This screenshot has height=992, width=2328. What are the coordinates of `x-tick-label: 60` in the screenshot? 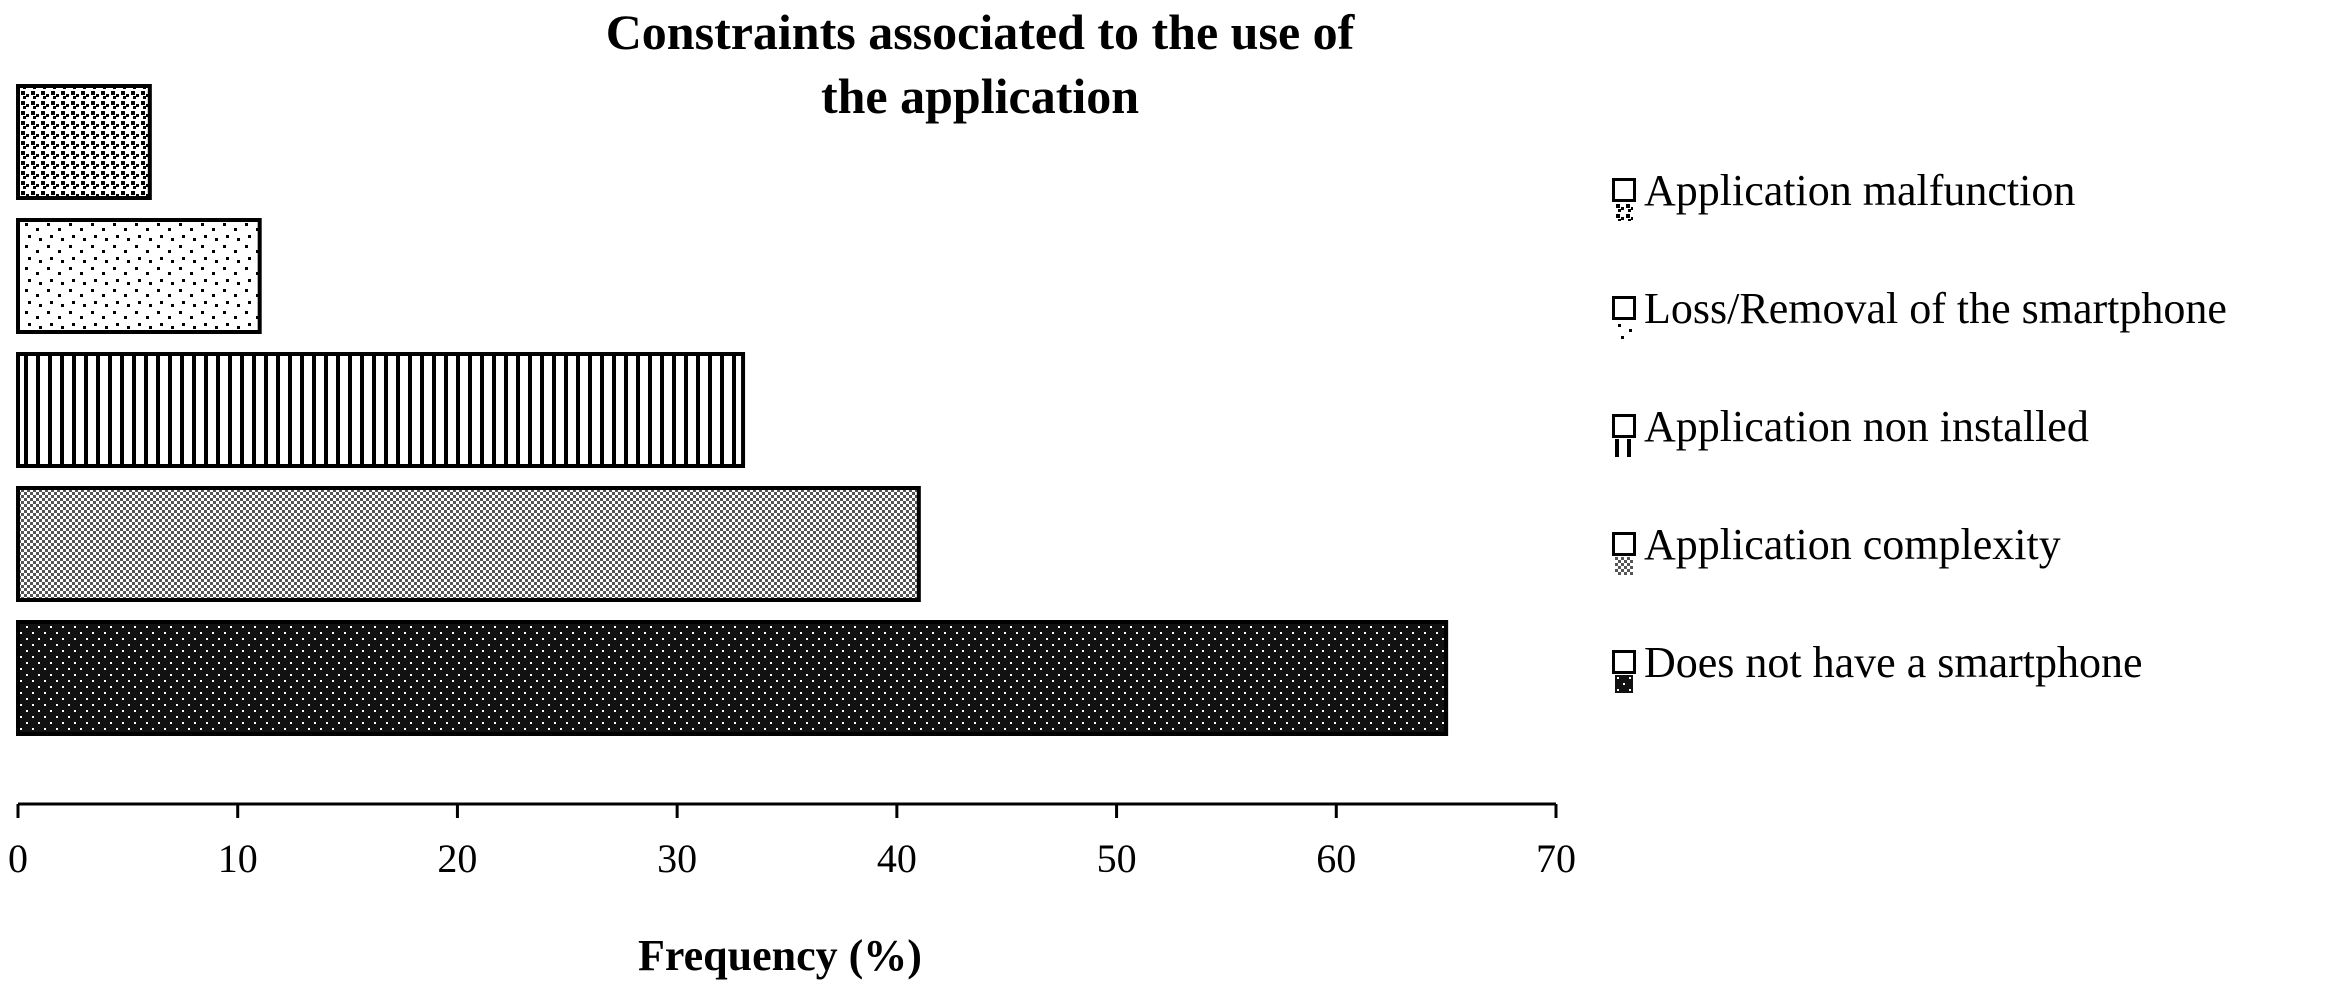 It's located at (1336, 858).